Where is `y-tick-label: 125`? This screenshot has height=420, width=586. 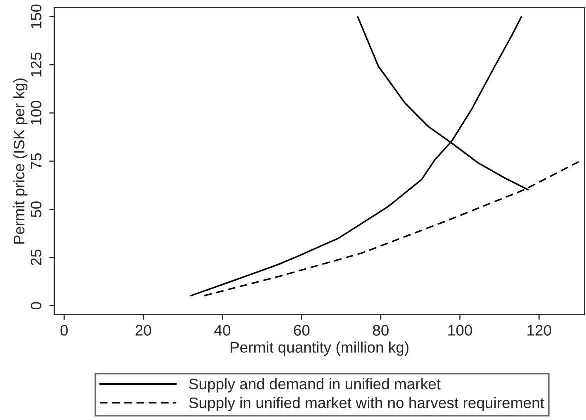
y-tick-label: 125 is located at coordinates (36, 64).